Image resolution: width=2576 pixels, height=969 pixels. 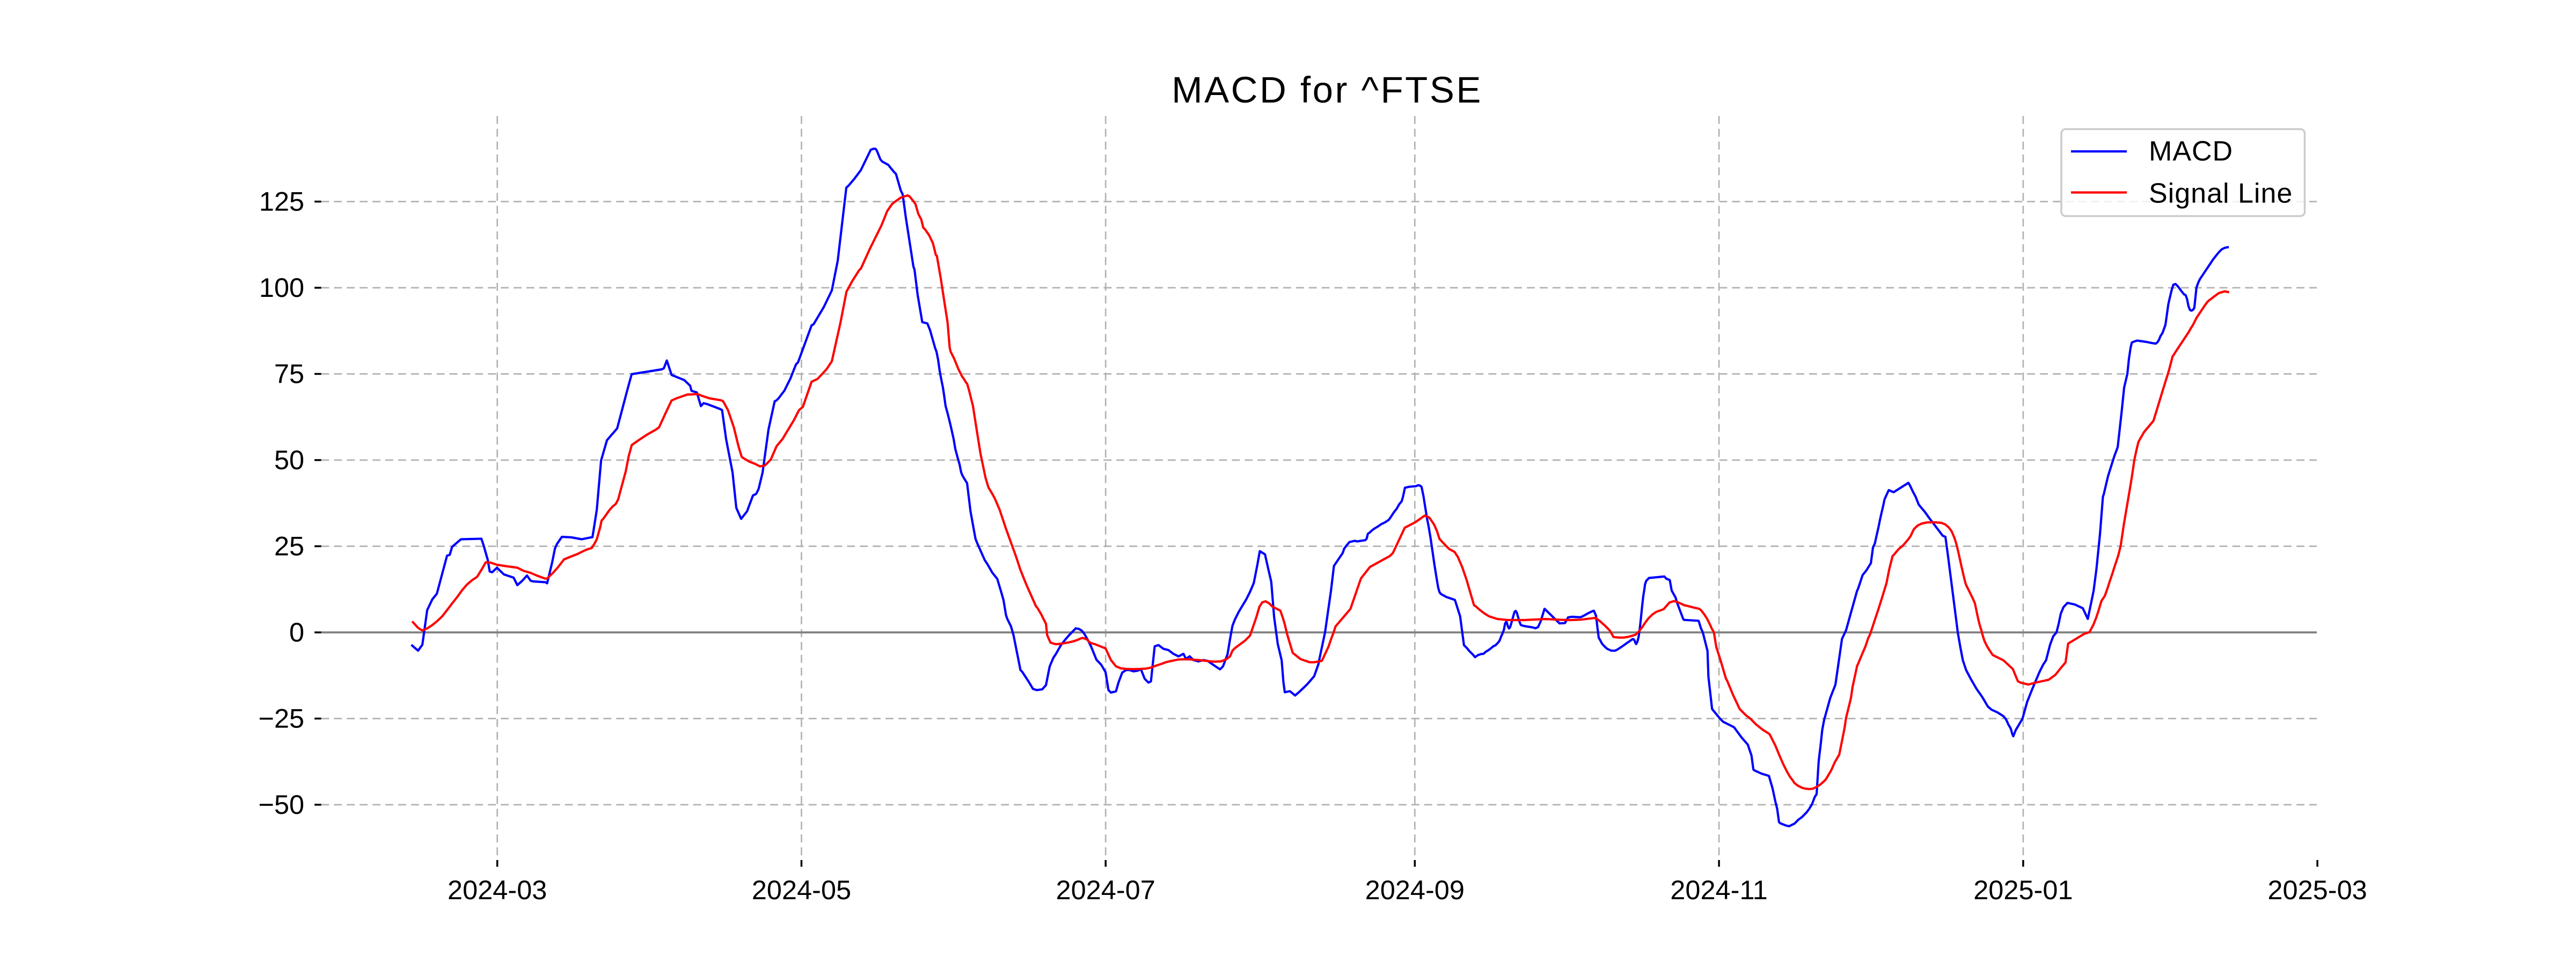 I want to click on svg-text: 2024-07, so click(x=1105, y=890).